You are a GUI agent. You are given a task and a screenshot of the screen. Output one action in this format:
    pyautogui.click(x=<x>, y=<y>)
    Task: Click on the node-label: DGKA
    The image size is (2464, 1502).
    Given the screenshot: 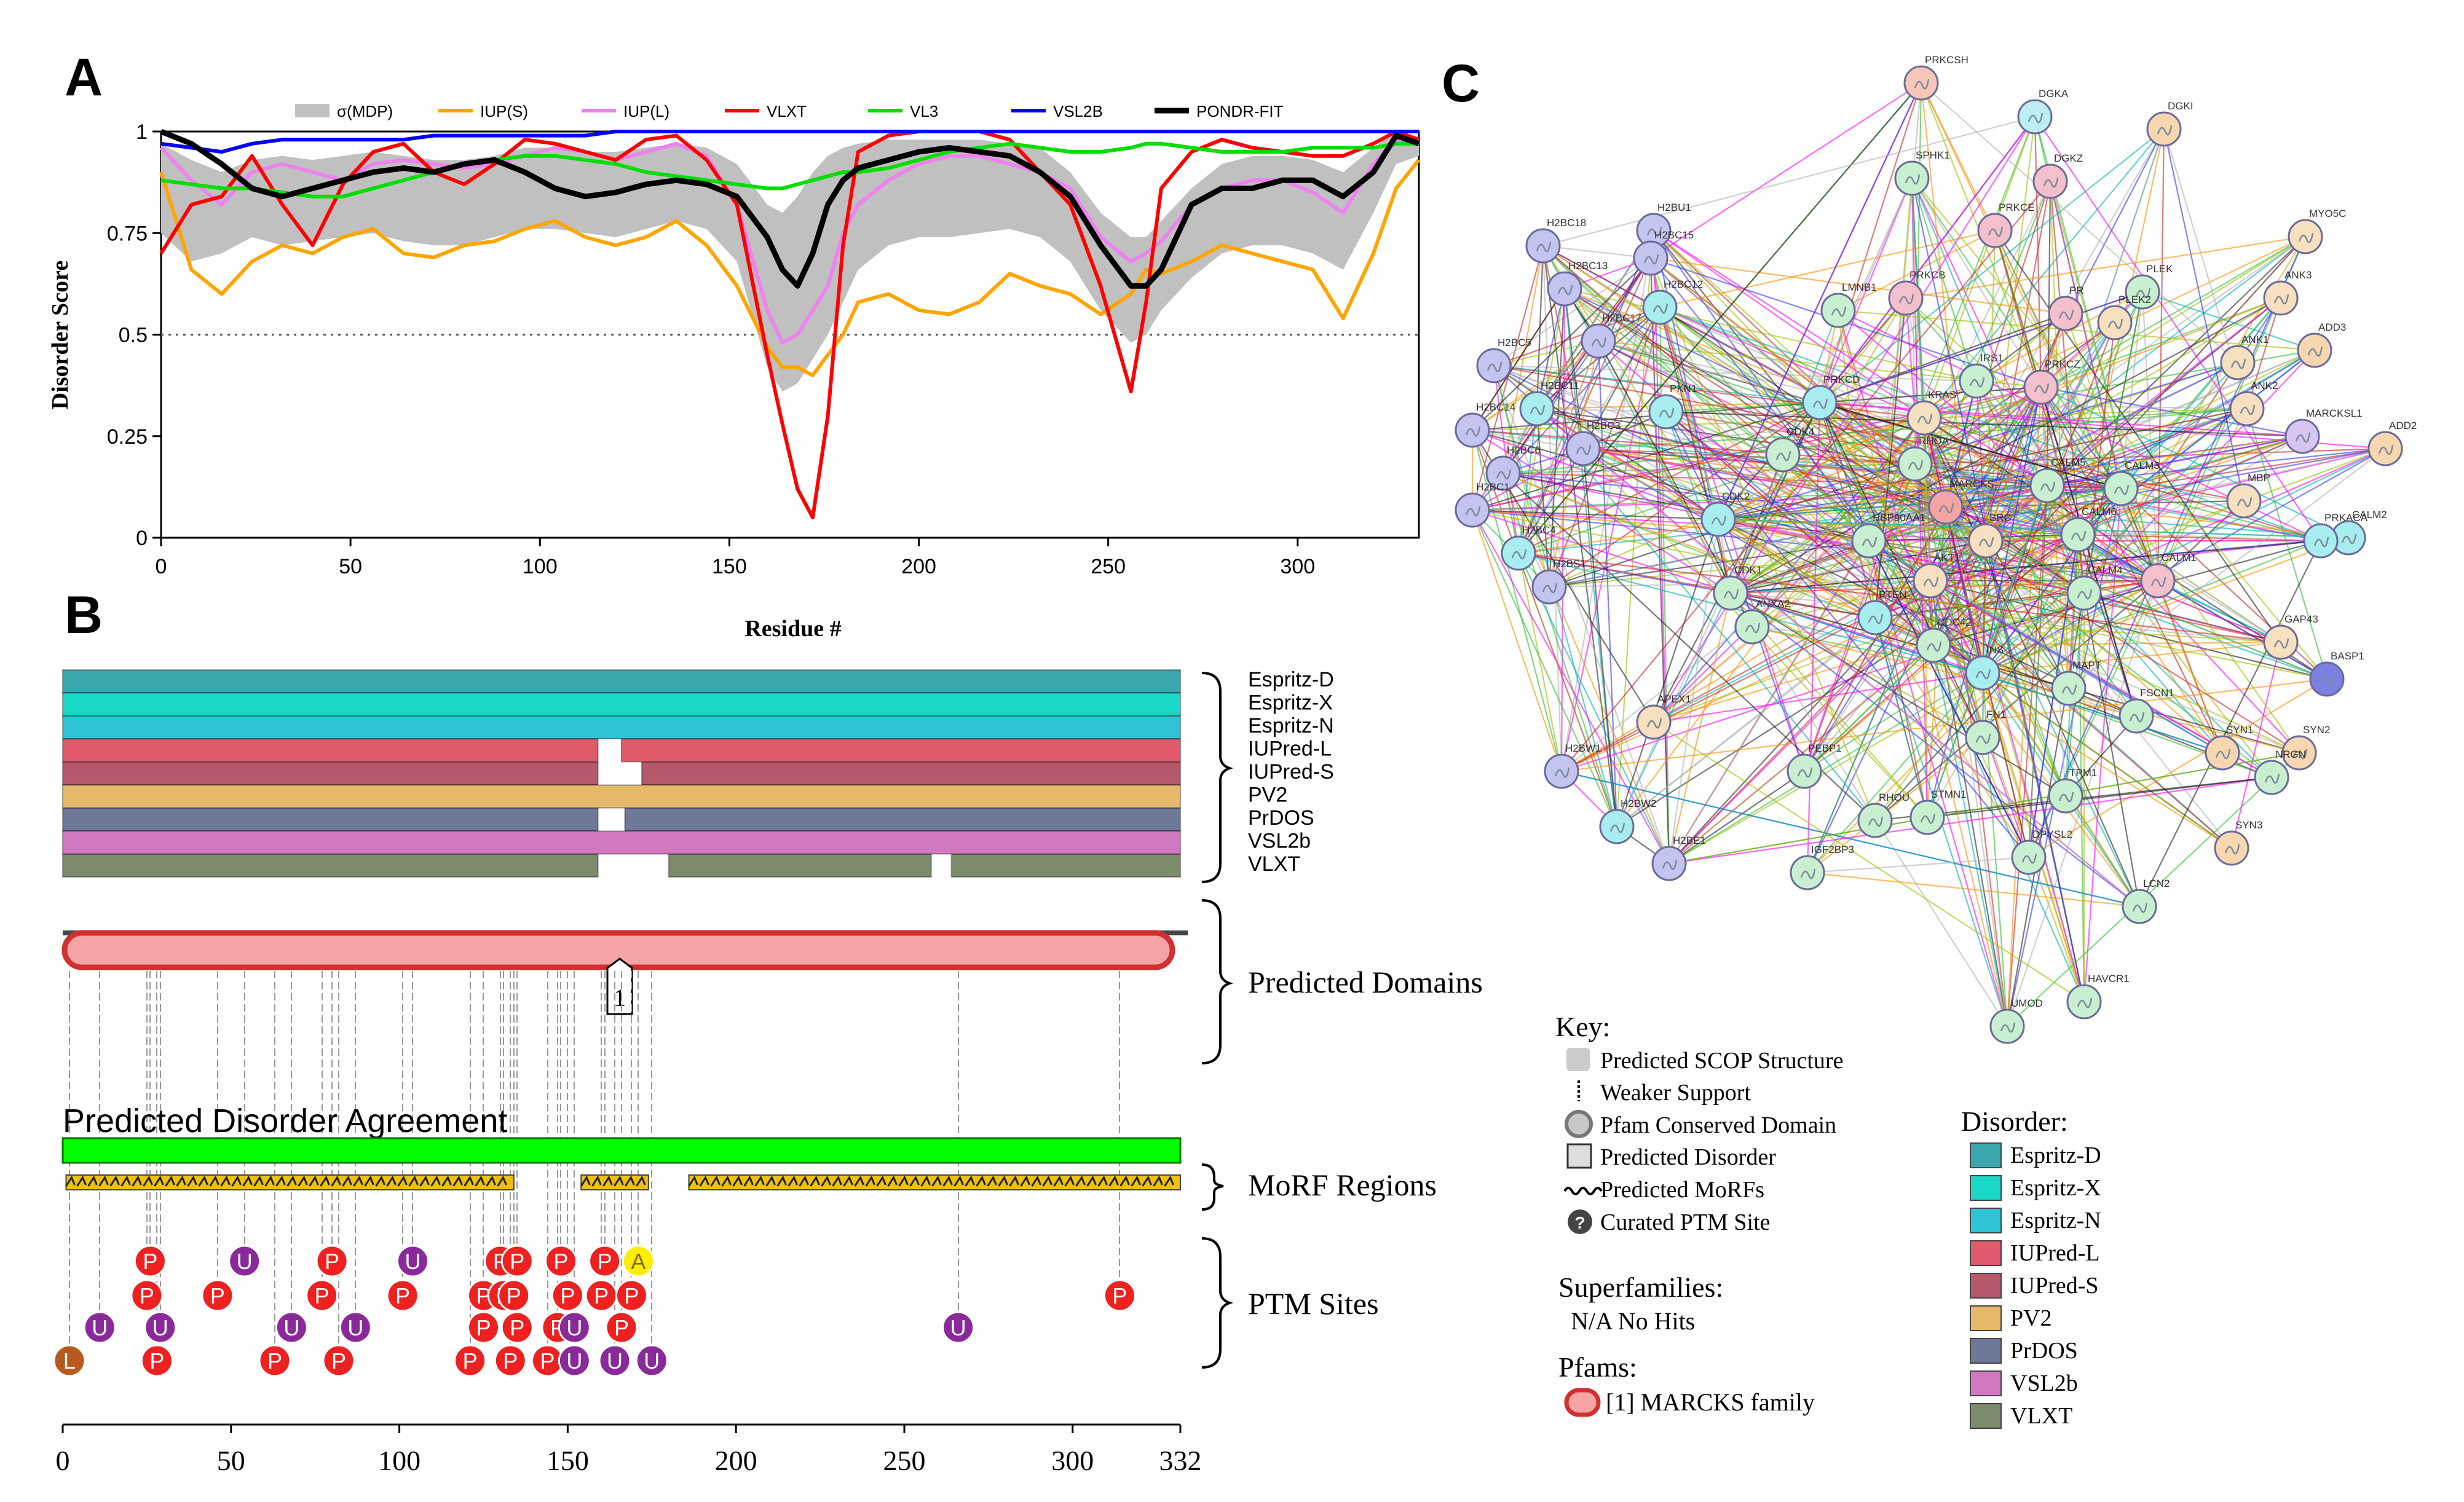 What is the action you would take?
    pyautogui.click(x=2054, y=94)
    